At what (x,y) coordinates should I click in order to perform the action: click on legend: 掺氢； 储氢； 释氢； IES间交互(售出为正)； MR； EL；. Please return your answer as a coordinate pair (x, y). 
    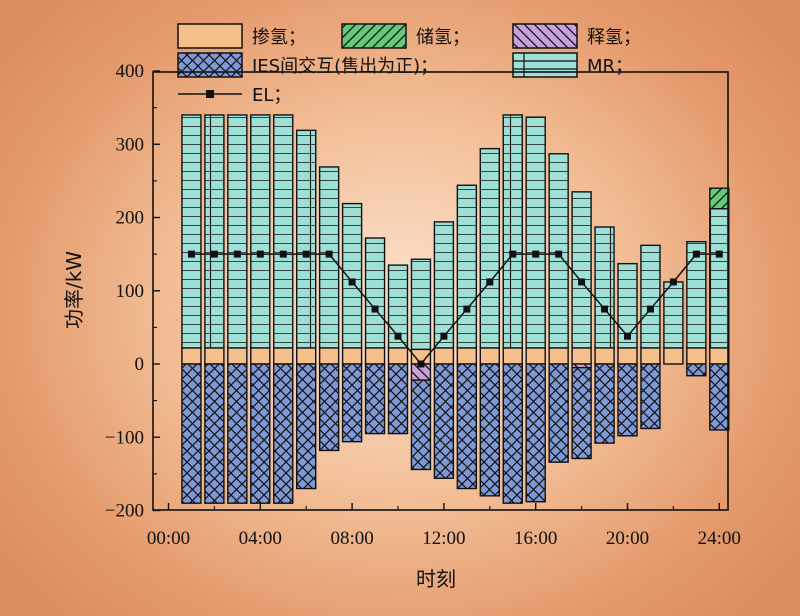
    Looking at the image, I should click on (409, 64).